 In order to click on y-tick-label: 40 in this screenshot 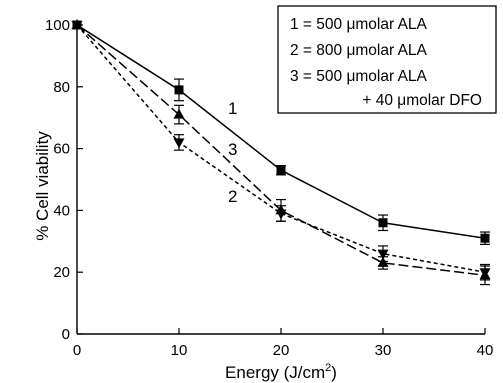, I will do `click(61, 210)`.